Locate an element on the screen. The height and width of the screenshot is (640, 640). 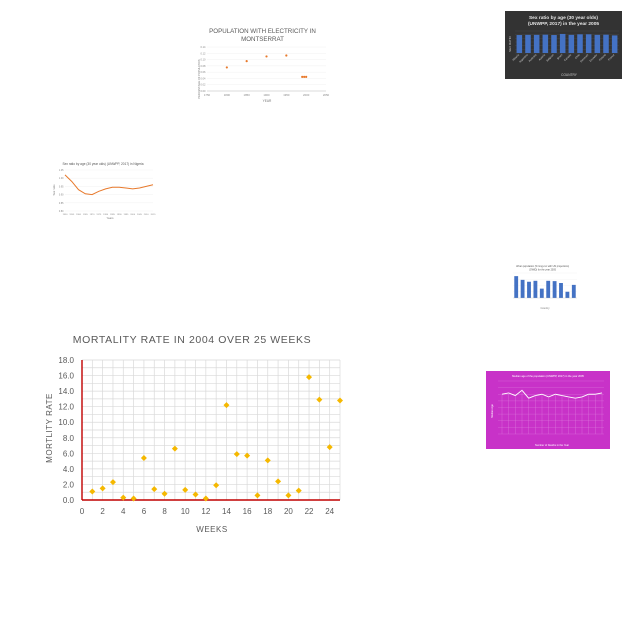
x-tick-label: 1995 is located at coordinates (126, 215).